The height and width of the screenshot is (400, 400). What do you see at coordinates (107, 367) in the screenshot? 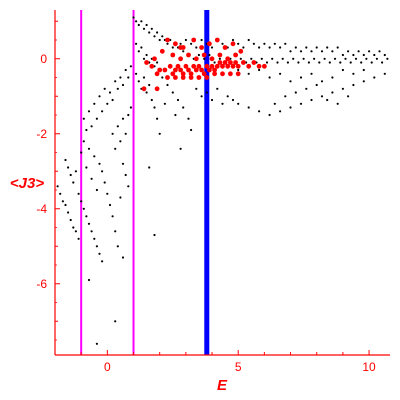
I see `x-tick-label: 0` at bounding box center [107, 367].